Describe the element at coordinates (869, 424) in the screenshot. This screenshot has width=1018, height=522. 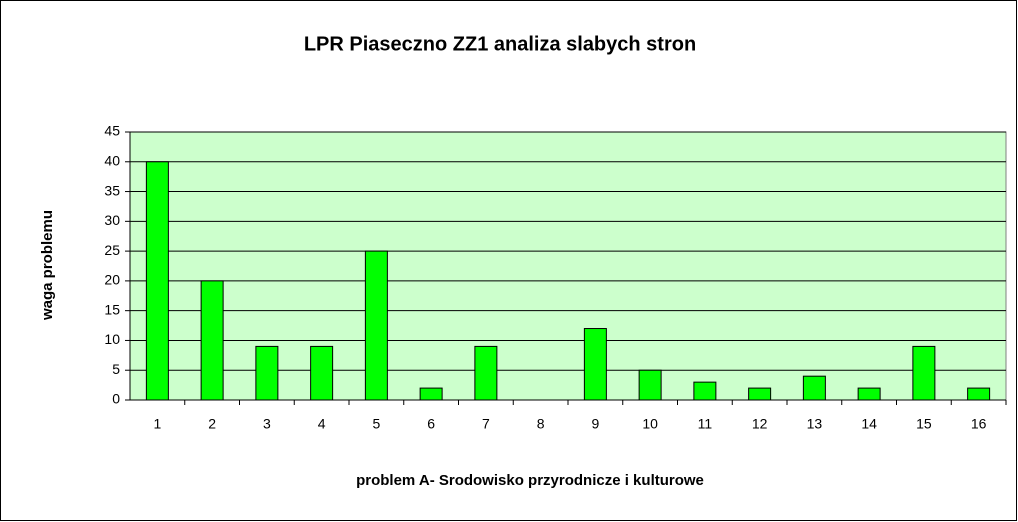
I see `x-tick-label: 14` at that location.